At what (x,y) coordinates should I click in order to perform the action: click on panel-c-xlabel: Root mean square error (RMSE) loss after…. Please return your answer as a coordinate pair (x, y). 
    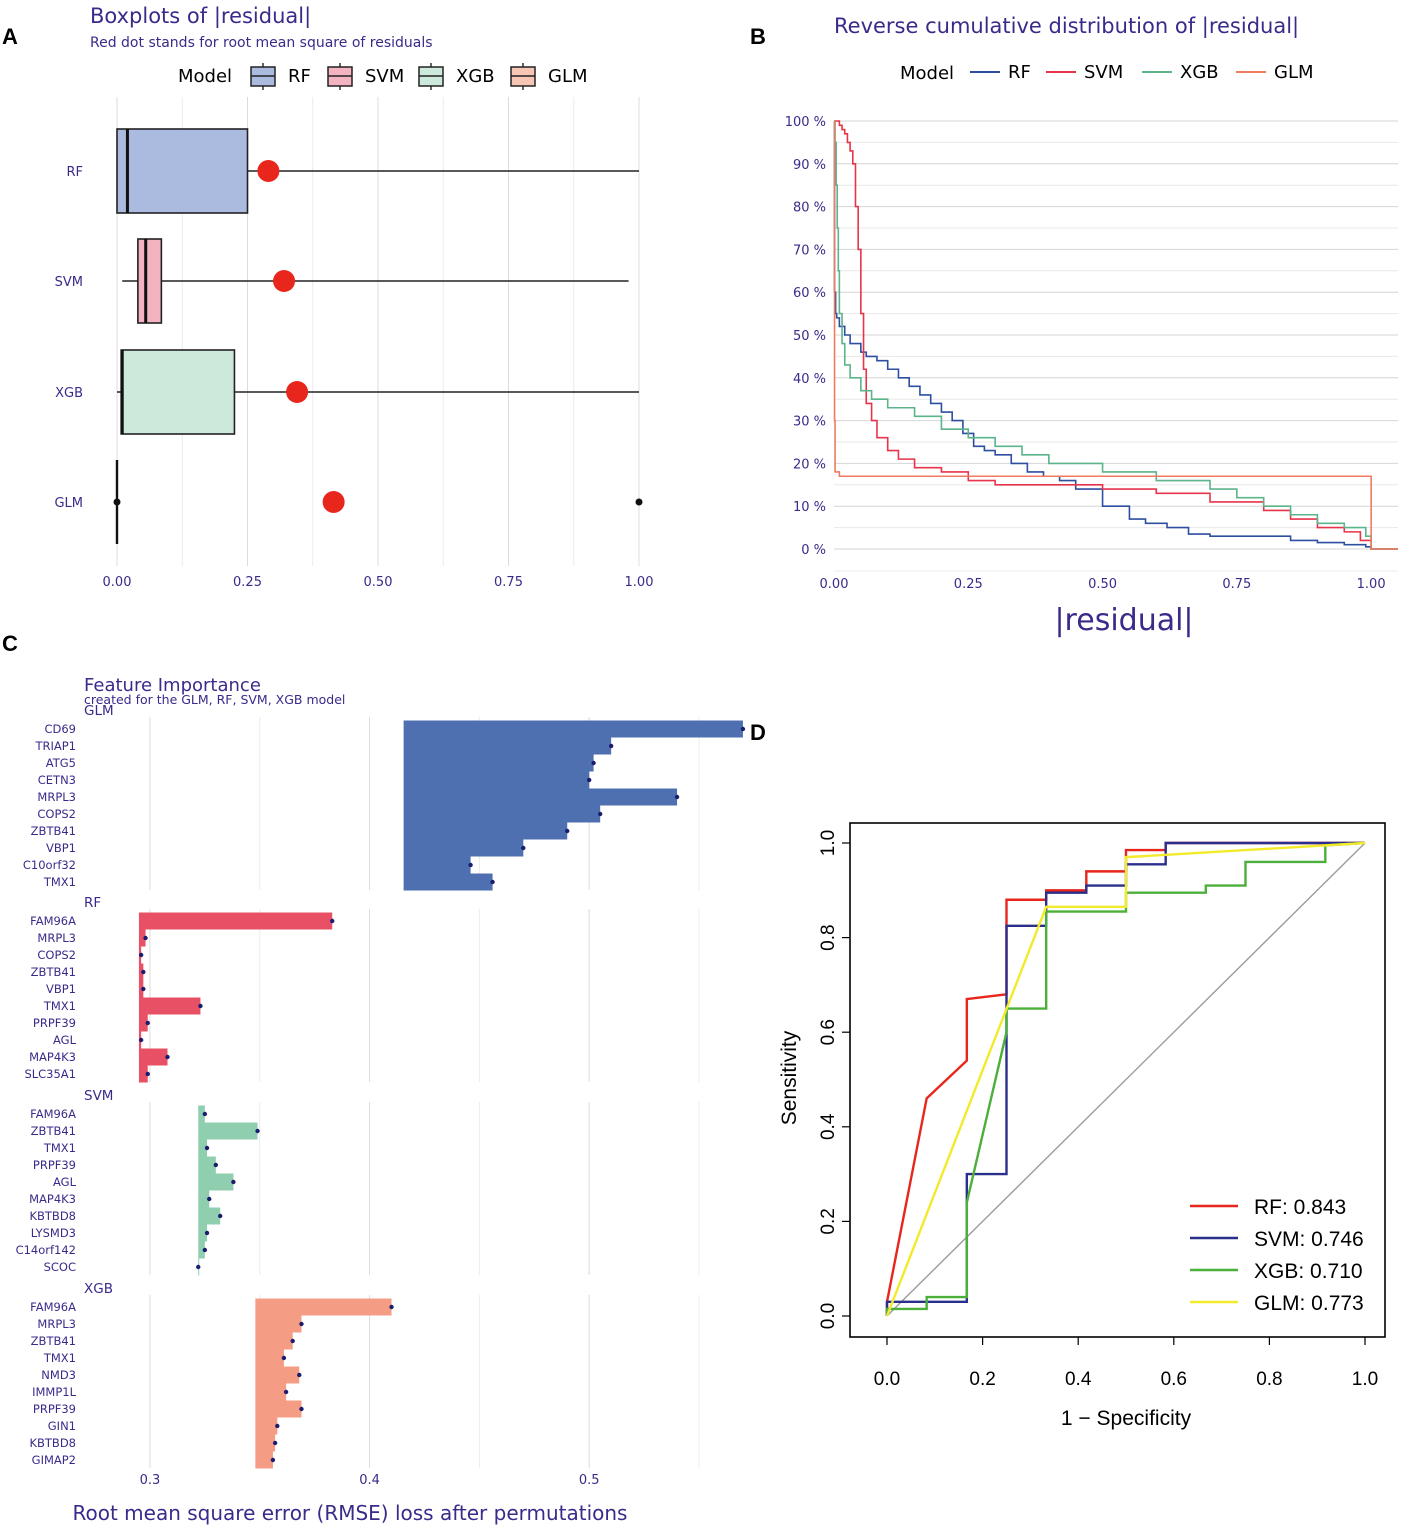
    Looking at the image, I should click on (350, 1513).